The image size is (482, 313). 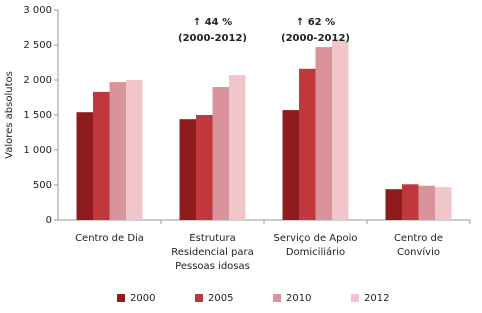 I want to click on legend-label: 2012, so click(x=376, y=298).